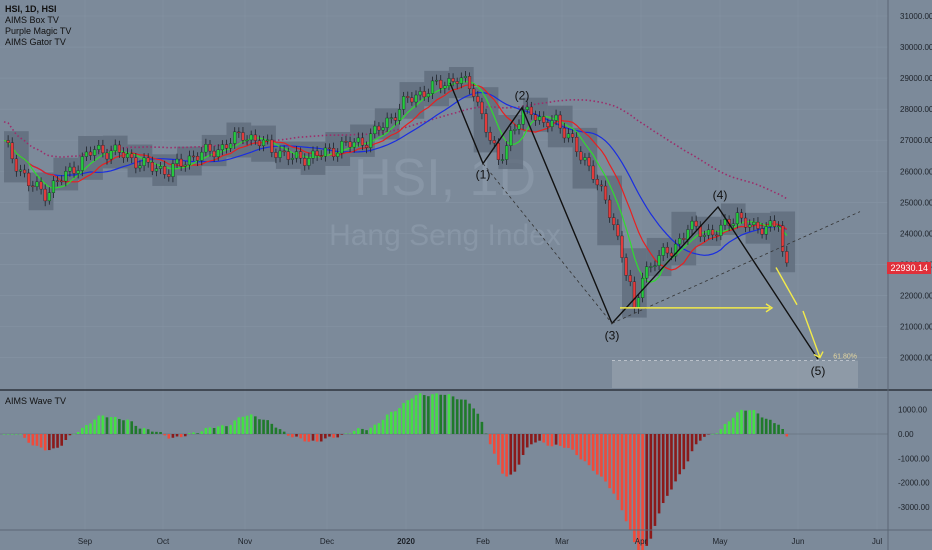 Image resolution: width=932 pixels, height=550 pixels. What do you see at coordinates (916, 78) in the screenshot?
I see `price-tick-label: 29000.00` at bounding box center [916, 78].